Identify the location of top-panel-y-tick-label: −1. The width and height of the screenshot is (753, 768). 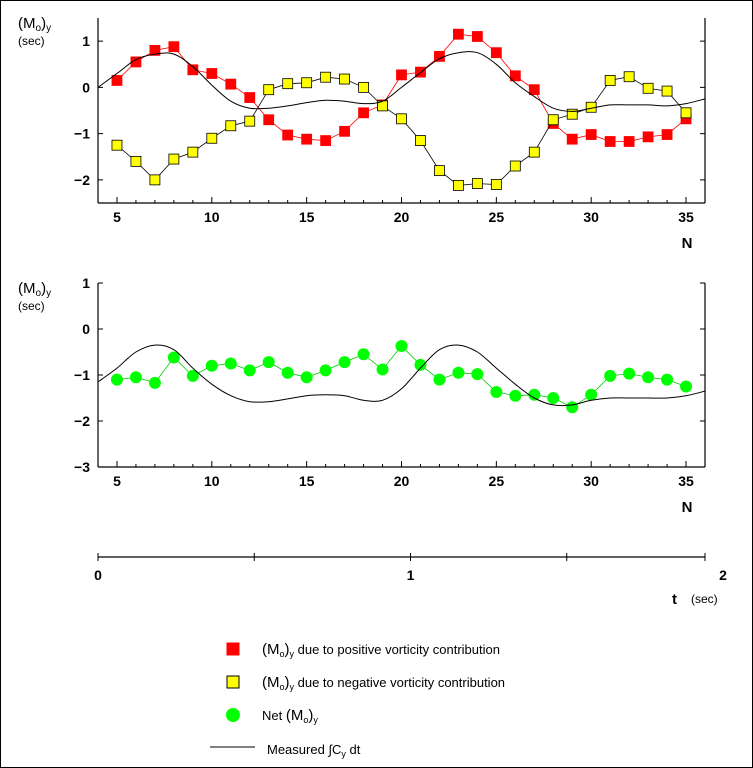
(82, 134).